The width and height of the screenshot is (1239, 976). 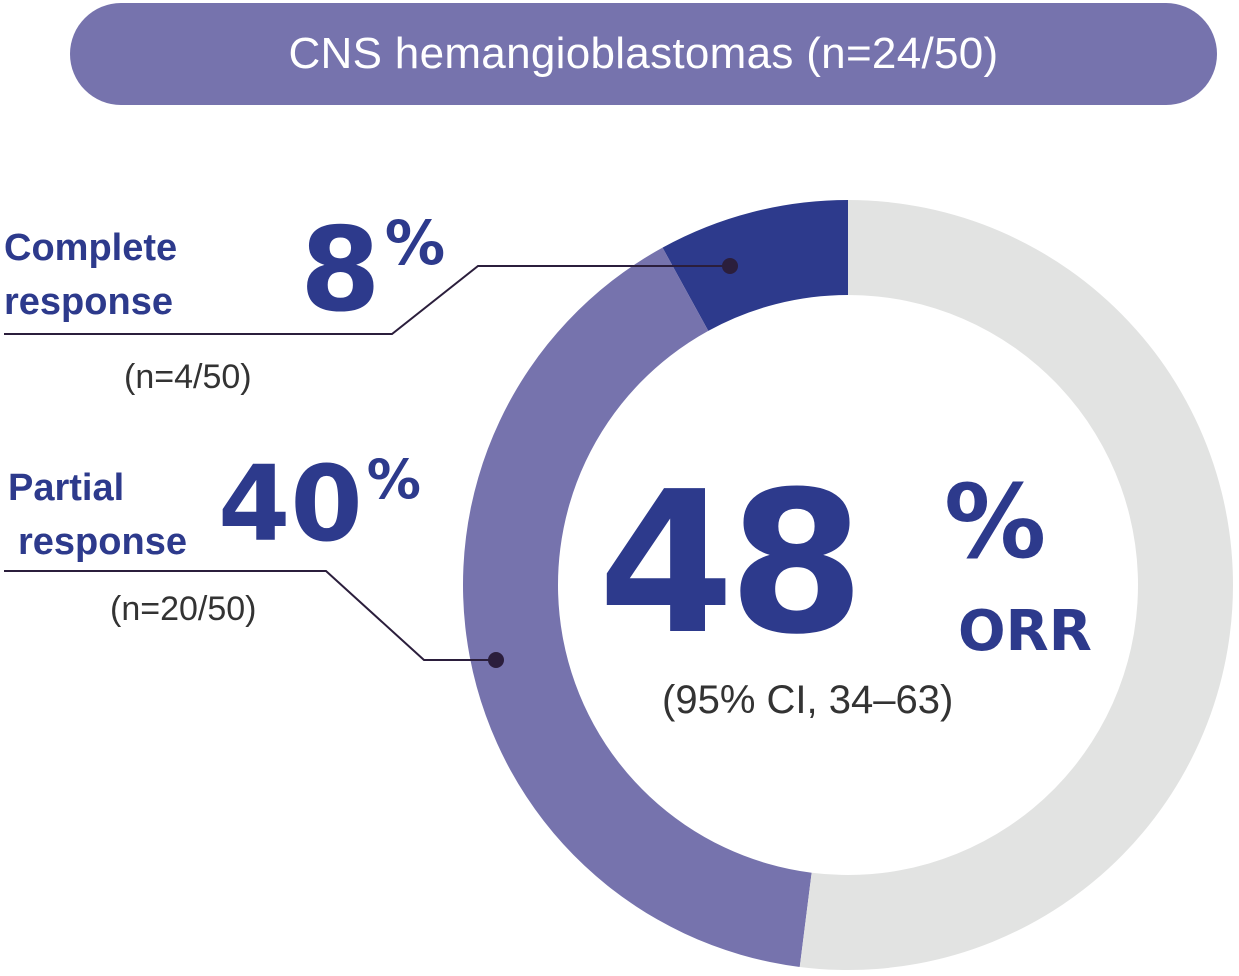 I want to click on chart-title: CNS hemangioblastomas (n=24/50), so click(x=643, y=53).